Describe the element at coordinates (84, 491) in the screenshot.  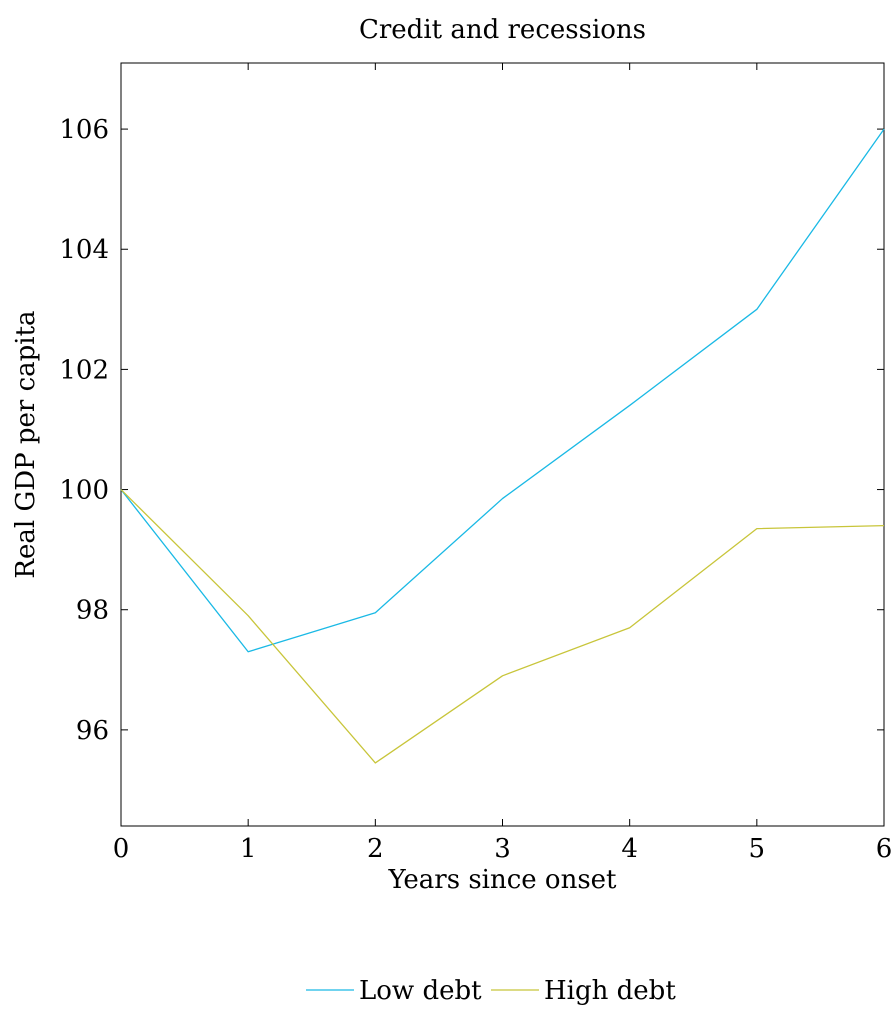
I see `y-tick-label: 100` at that location.